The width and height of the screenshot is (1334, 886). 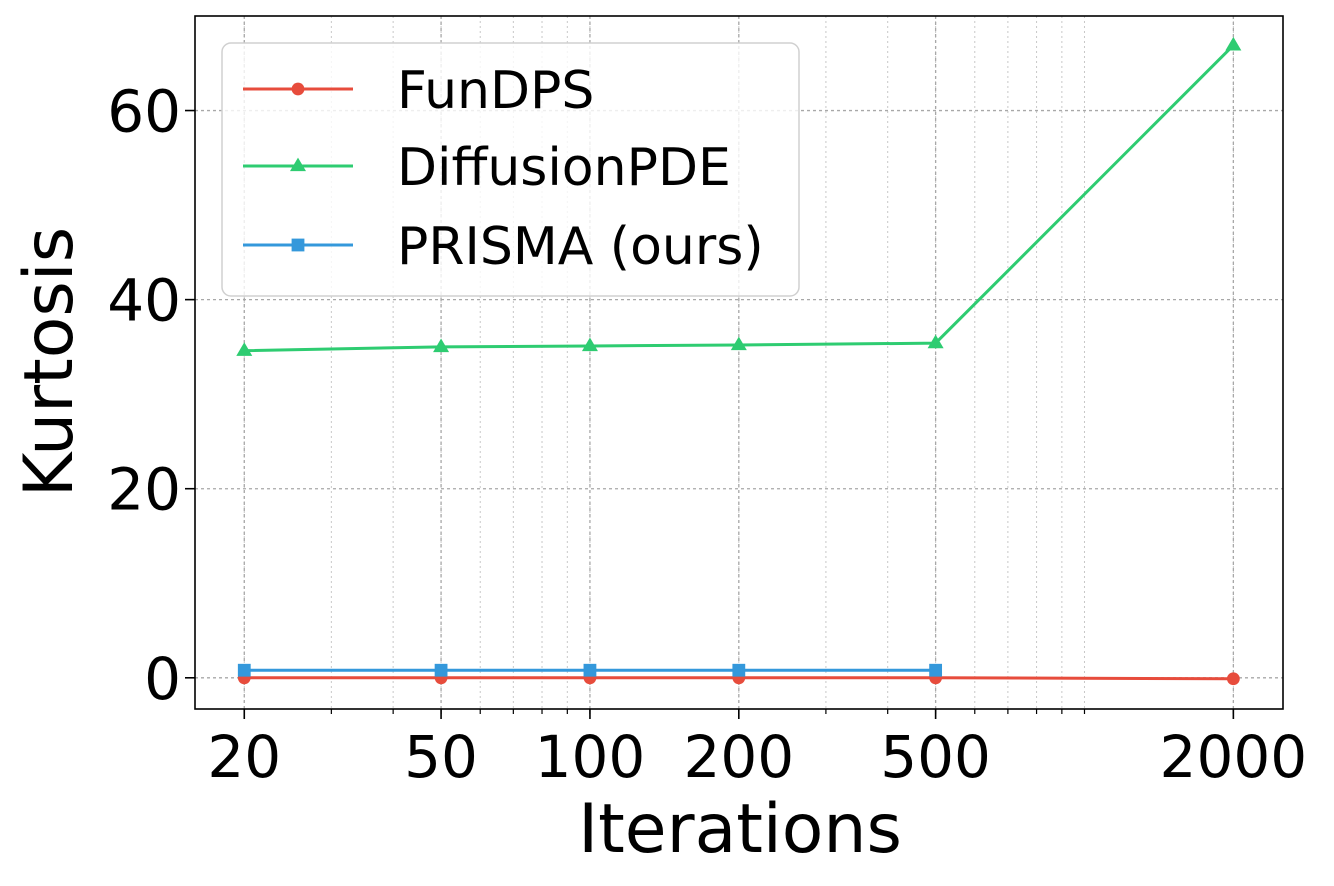 What do you see at coordinates (738, 757) in the screenshot?
I see `x-tick-label: 200` at bounding box center [738, 757].